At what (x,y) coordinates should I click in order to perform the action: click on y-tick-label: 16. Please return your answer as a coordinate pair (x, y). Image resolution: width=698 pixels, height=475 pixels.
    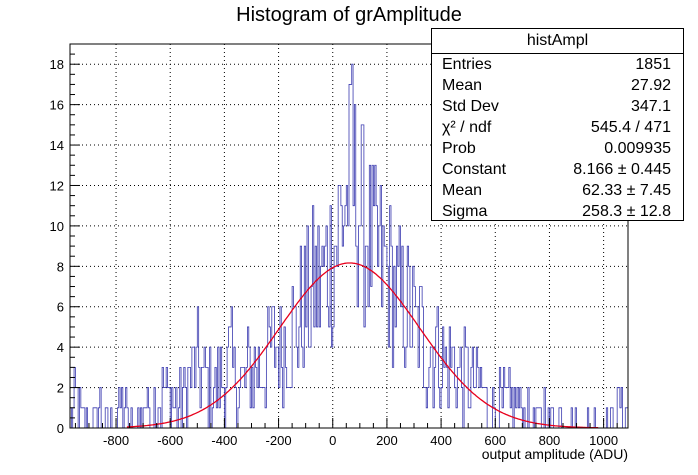
    Looking at the image, I should click on (57, 105).